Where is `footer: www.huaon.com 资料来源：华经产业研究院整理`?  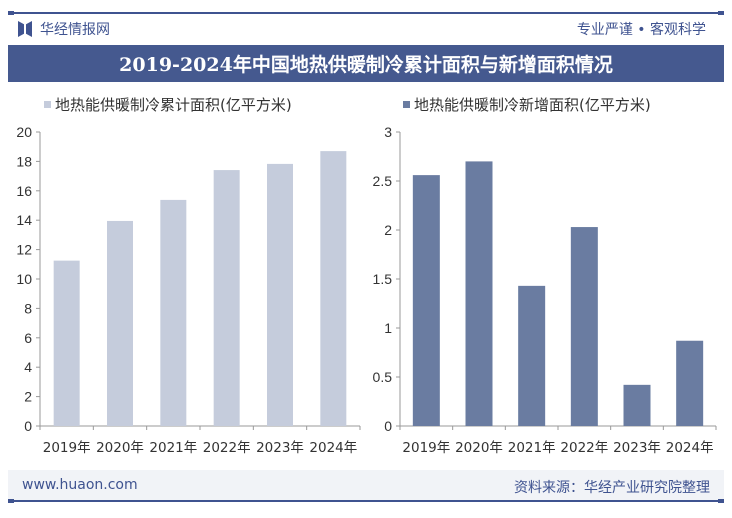 footer: www.huaon.com 资料来源：华经产业研究院整理 is located at coordinates (366, 485).